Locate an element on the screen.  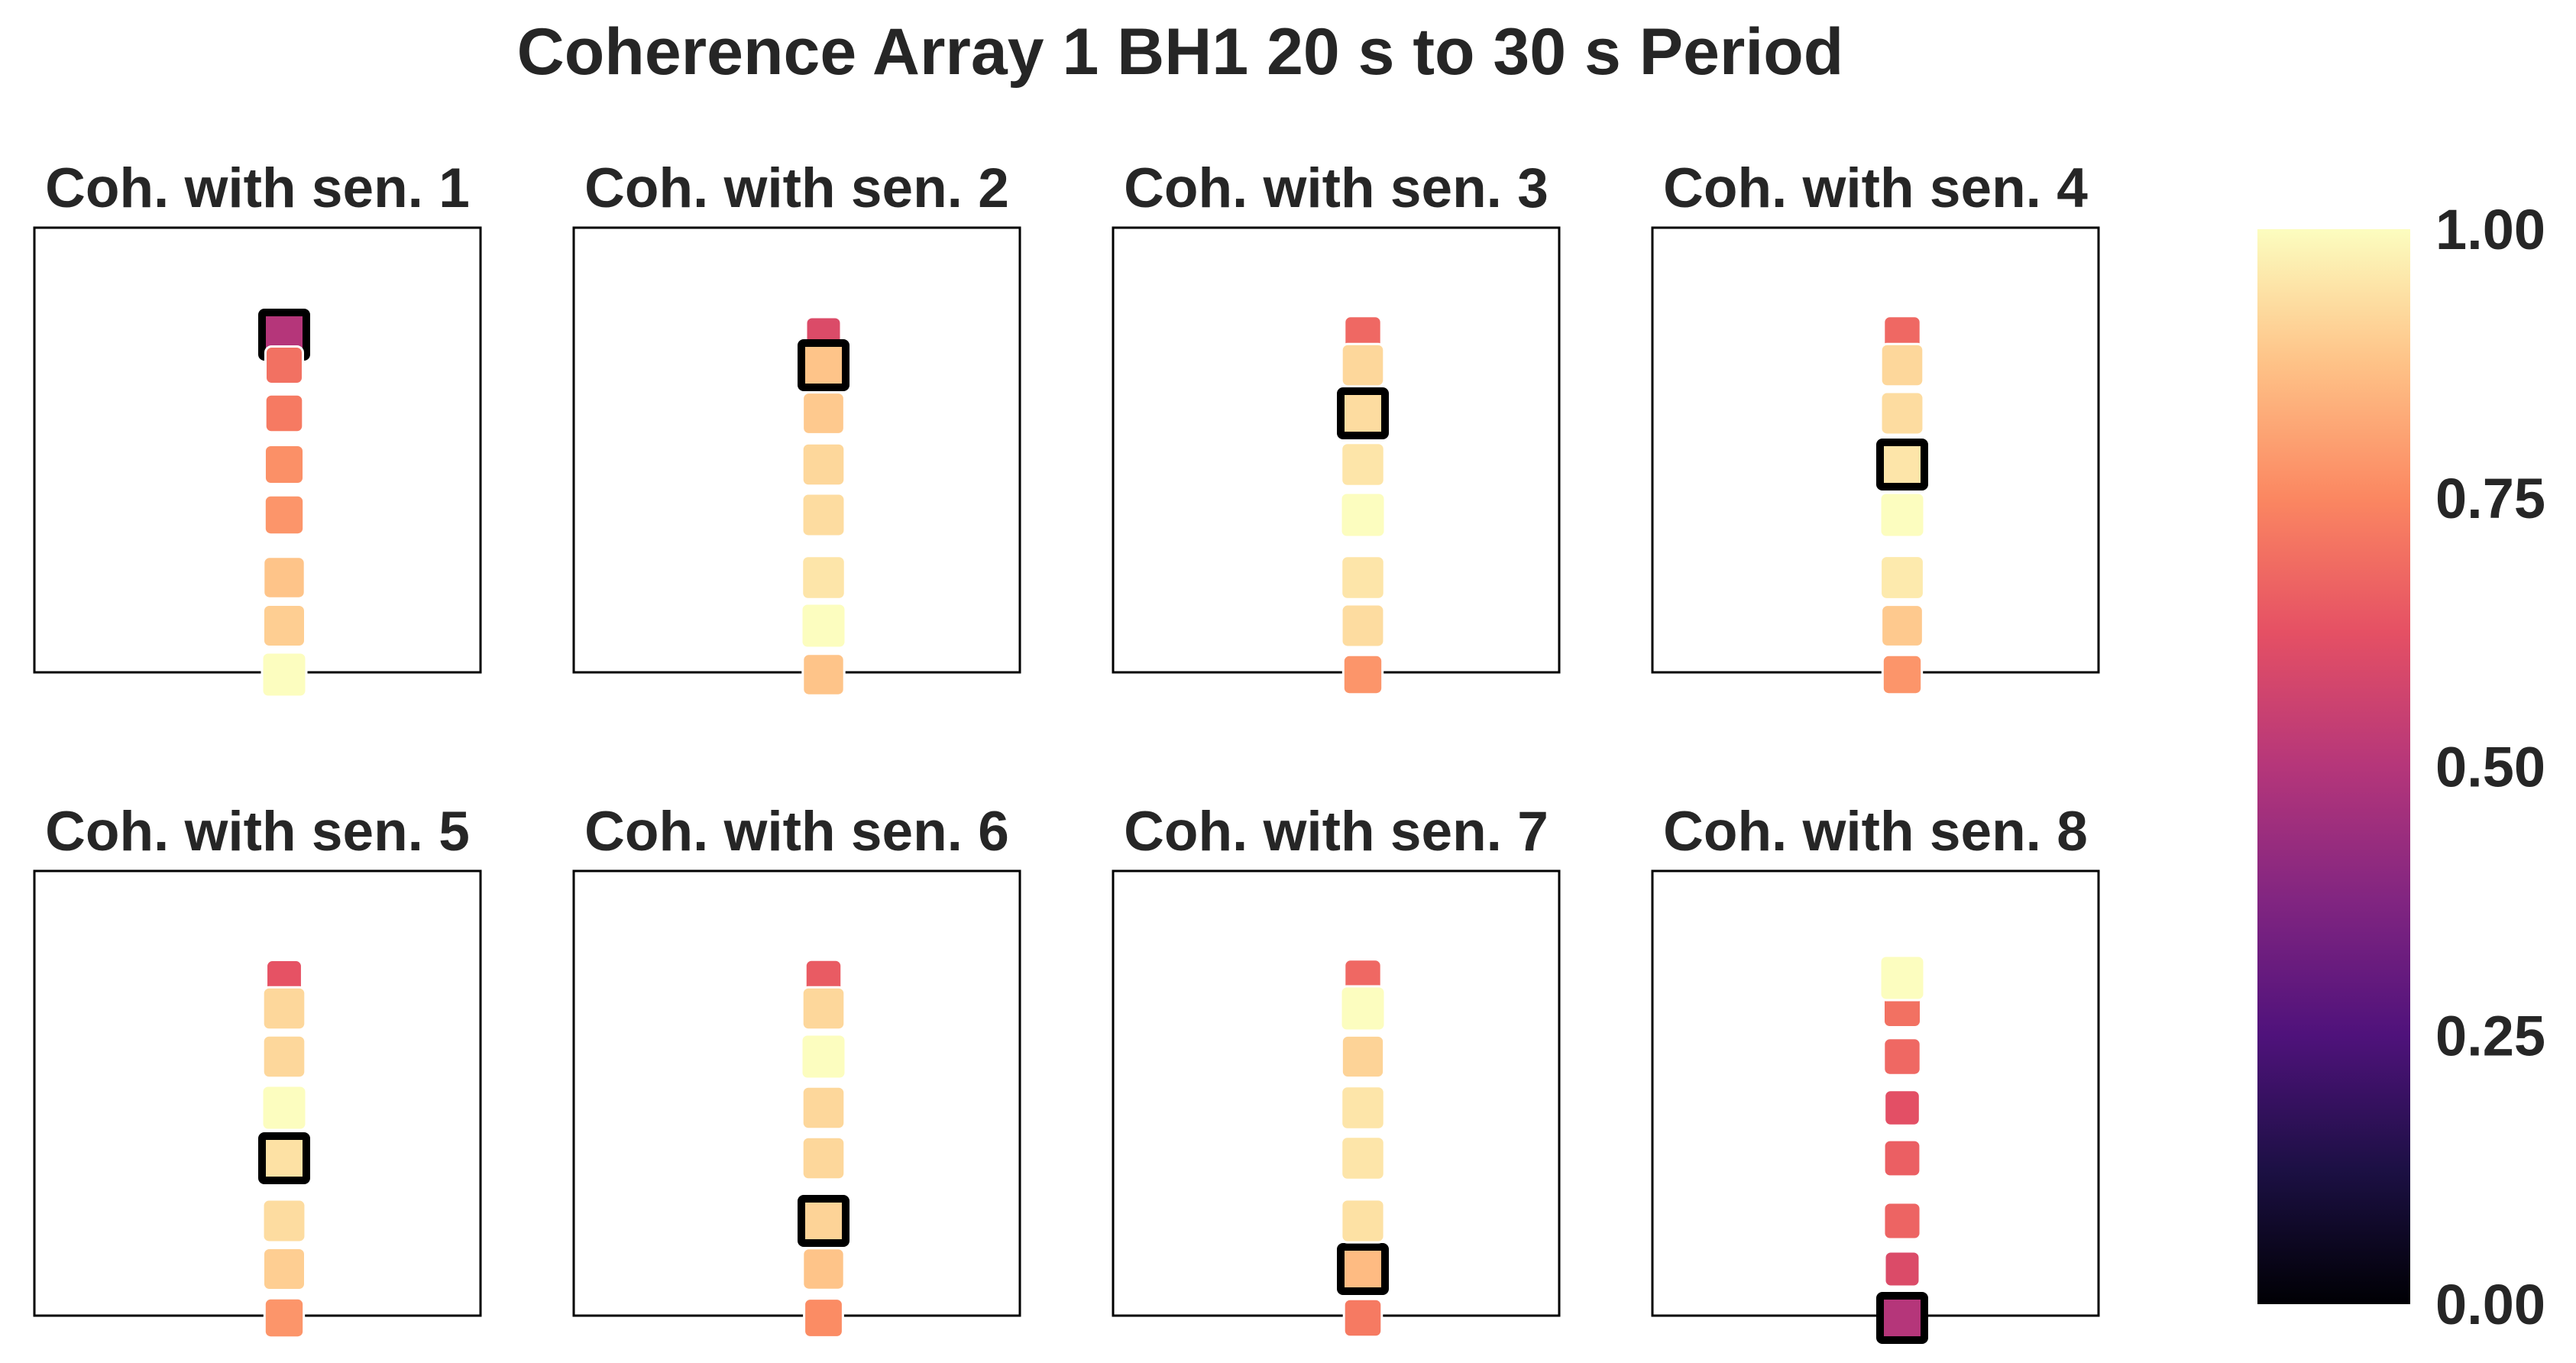
panel-1: Coh. with sen. 1 is located at coordinates (257, 427).